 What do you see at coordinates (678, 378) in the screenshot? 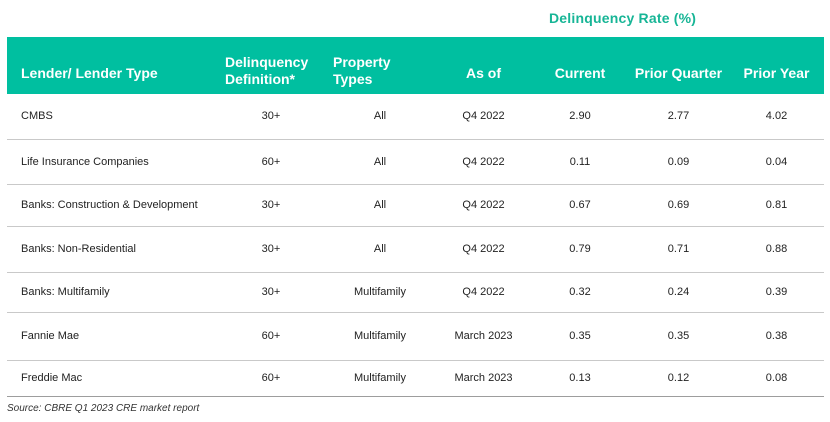
I see `cell-prior-quarter: 0.12` at bounding box center [678, 378].